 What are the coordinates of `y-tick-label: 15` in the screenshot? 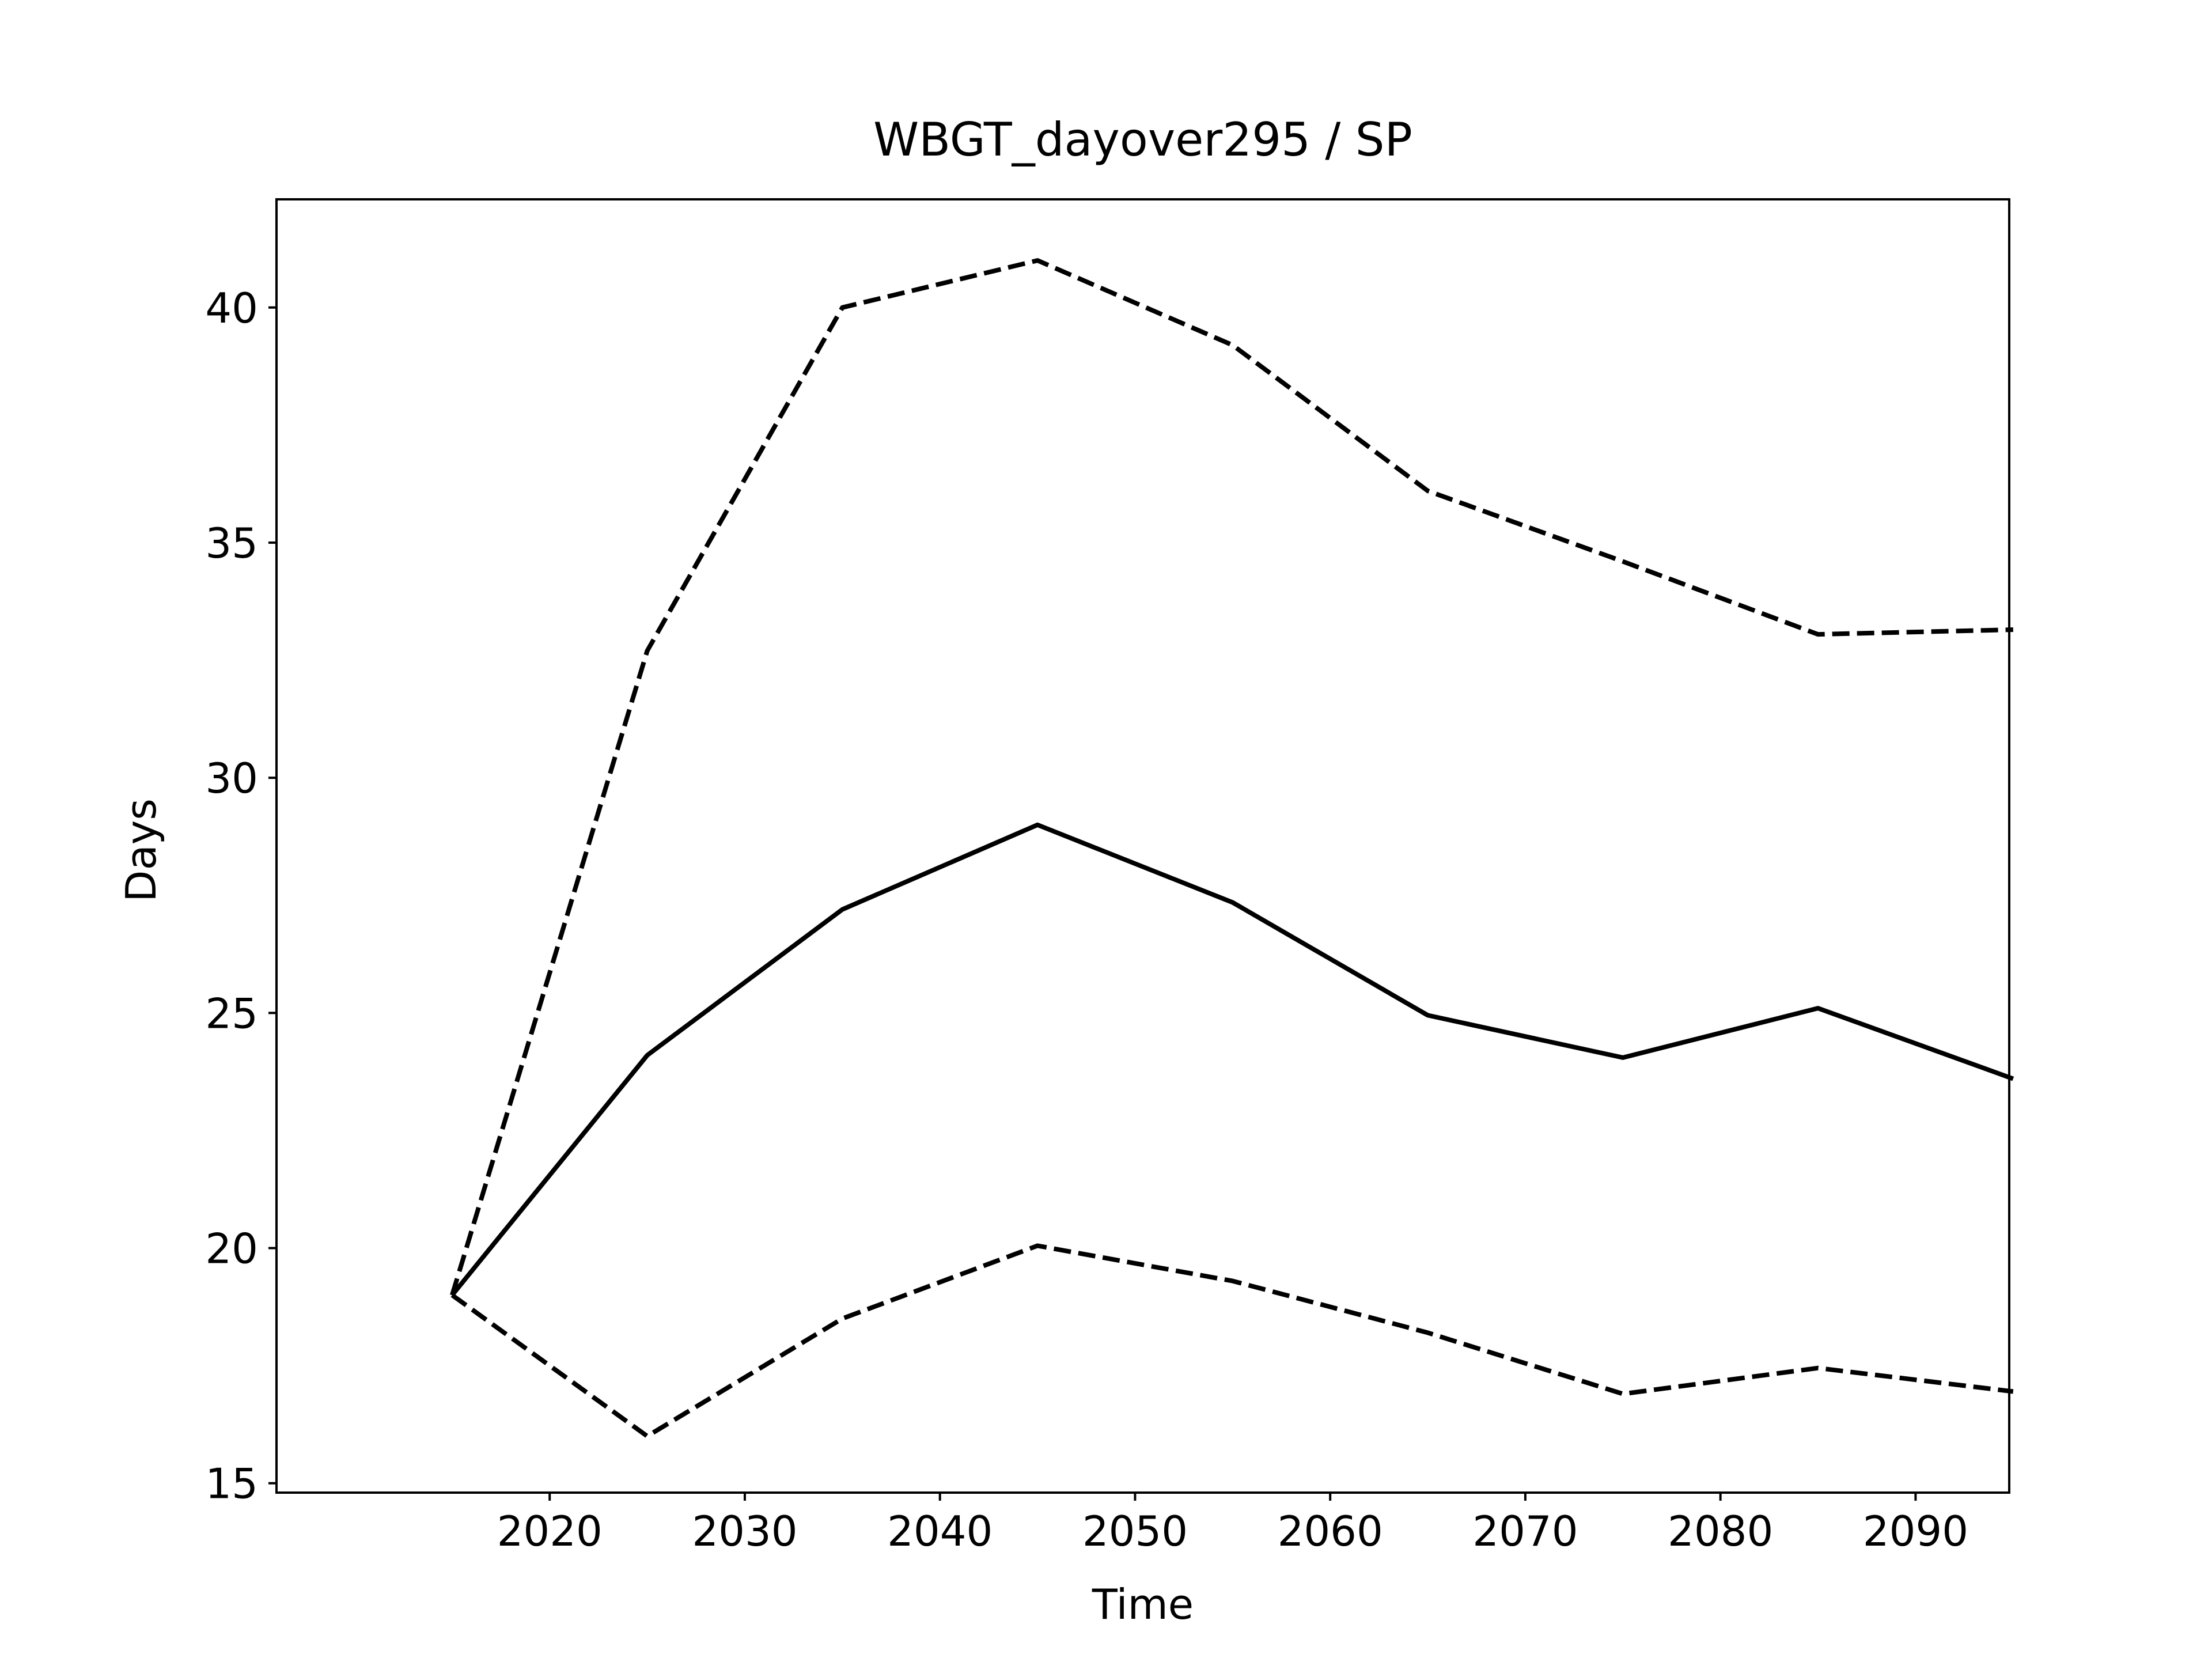 It's located at (231, 1484).